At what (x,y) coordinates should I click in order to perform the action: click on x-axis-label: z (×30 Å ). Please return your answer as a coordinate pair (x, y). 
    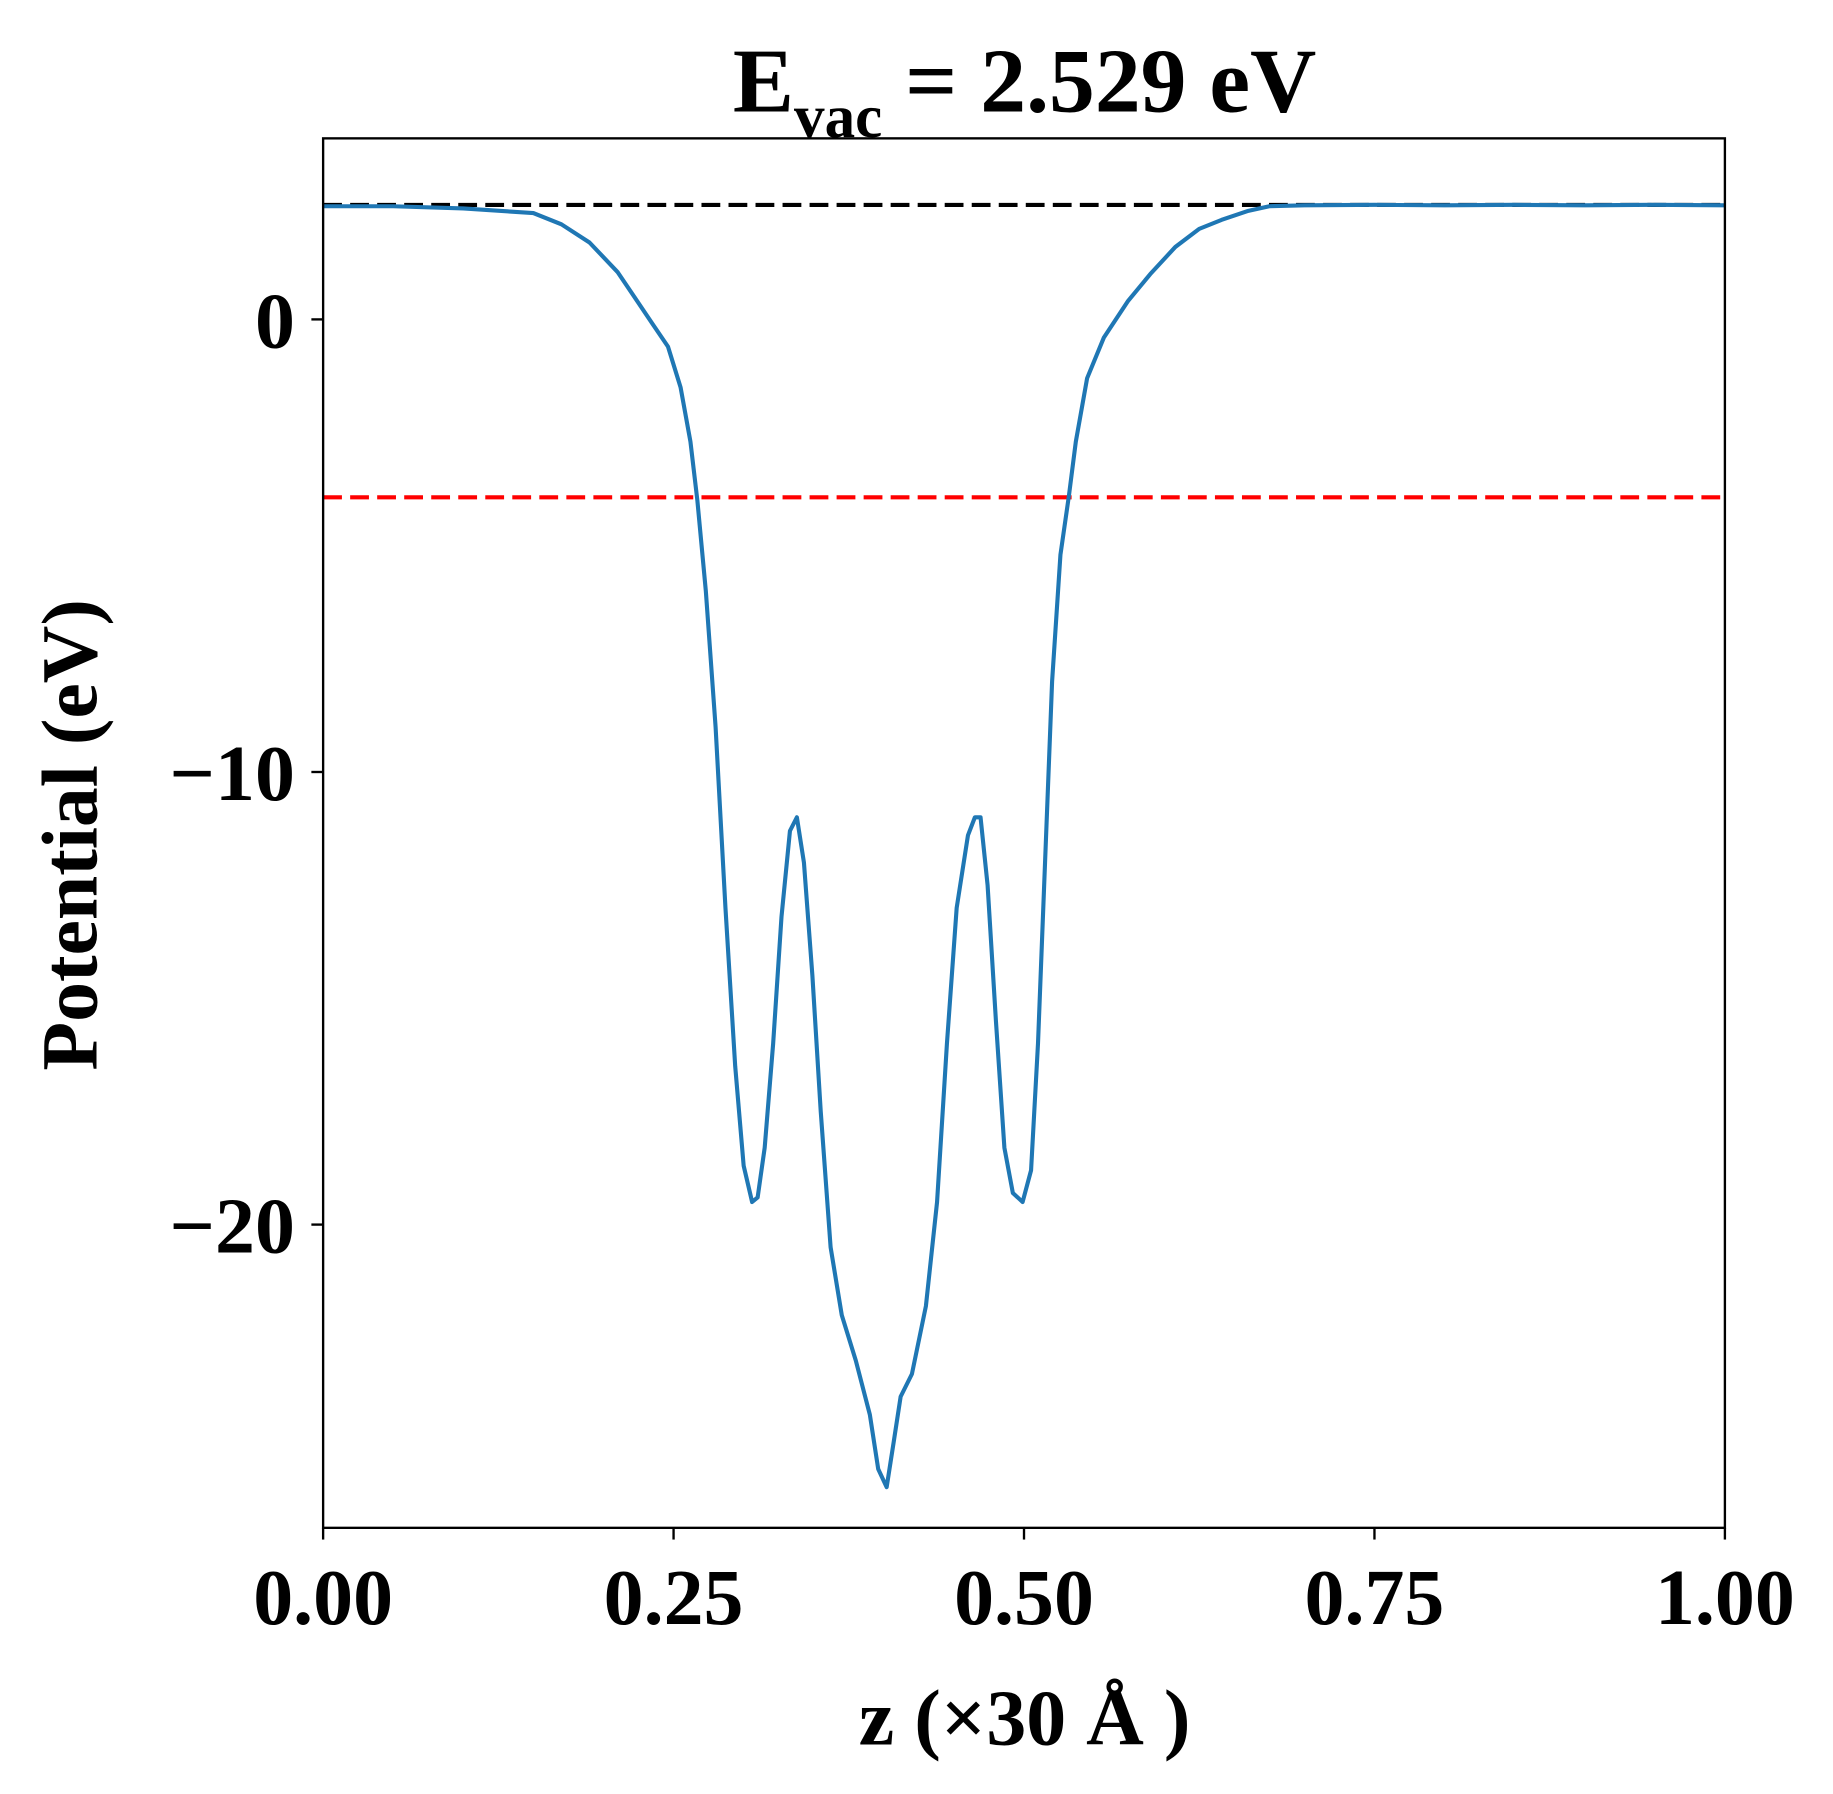
    Looking at the image, I should click on (1025, 1719).